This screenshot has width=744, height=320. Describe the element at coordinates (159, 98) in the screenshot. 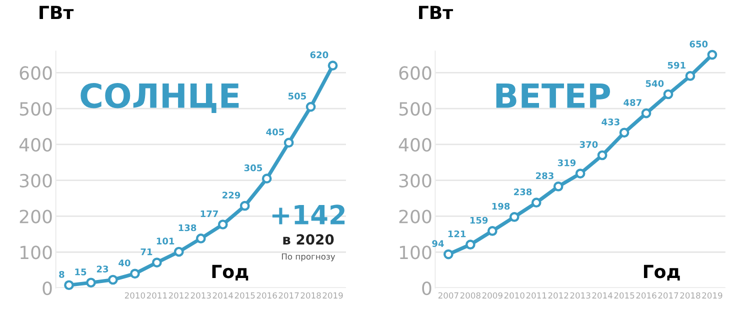

I see `text: СОЛНЦЕ` at that location.